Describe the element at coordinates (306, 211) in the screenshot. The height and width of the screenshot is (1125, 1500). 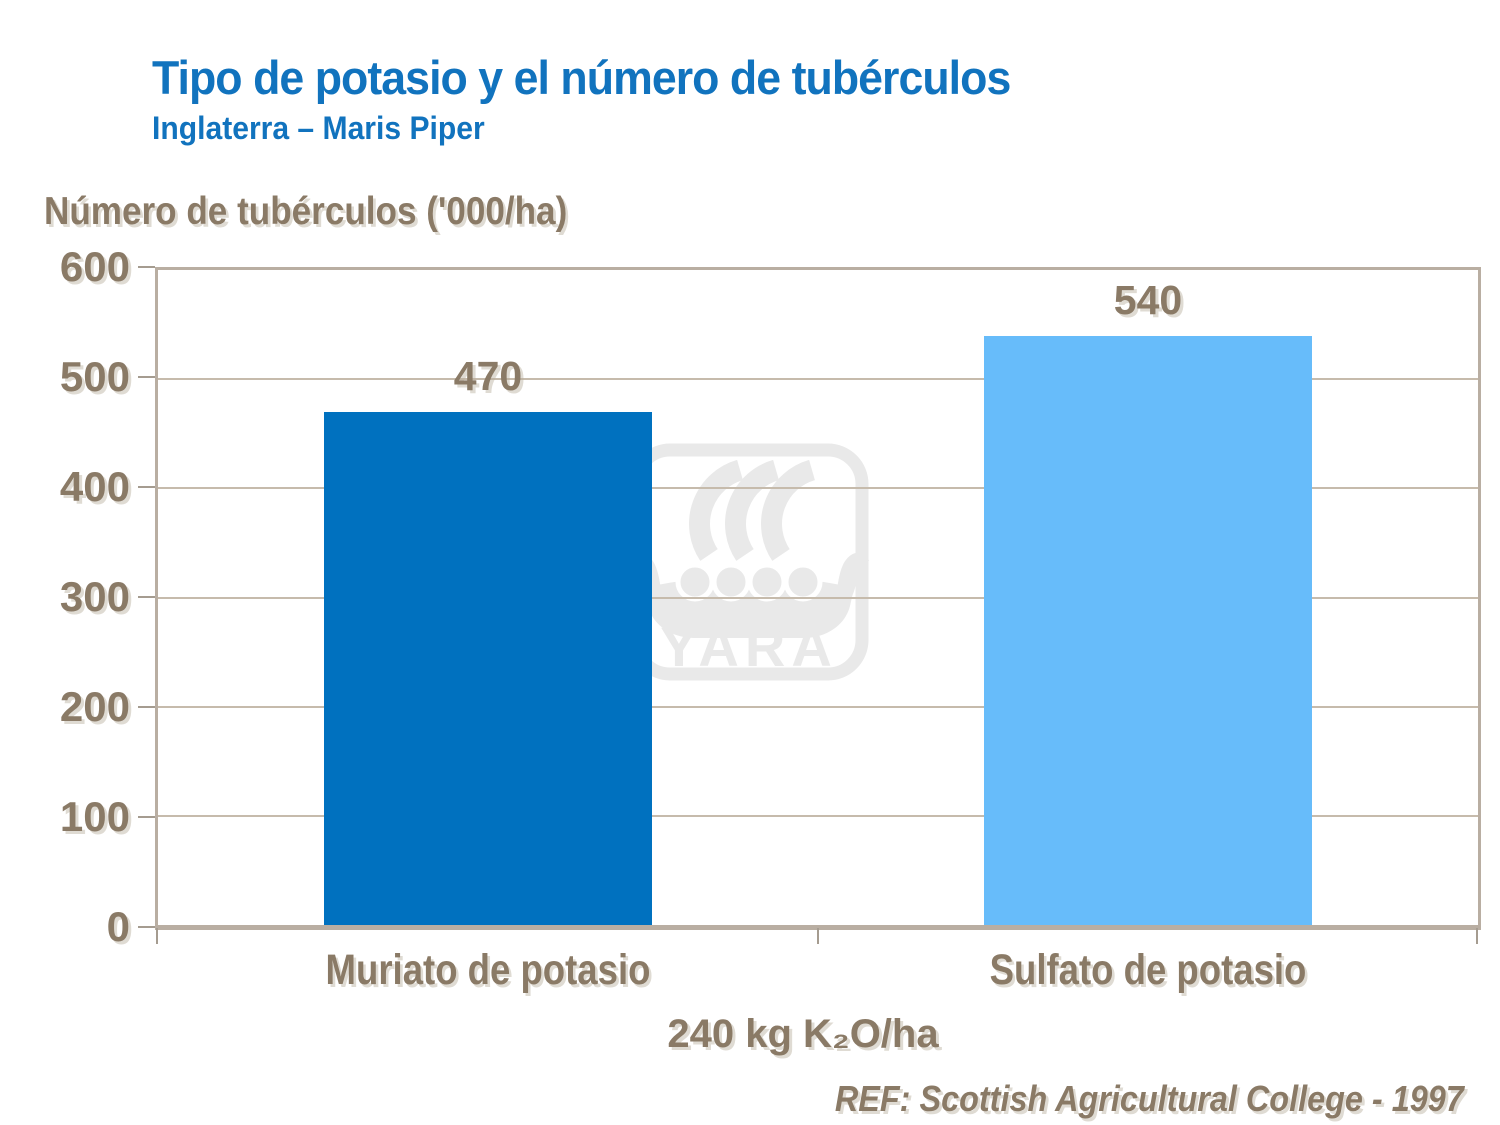
I see `y-axis-title: Número de tubérculos ('000/ha)` at that location.